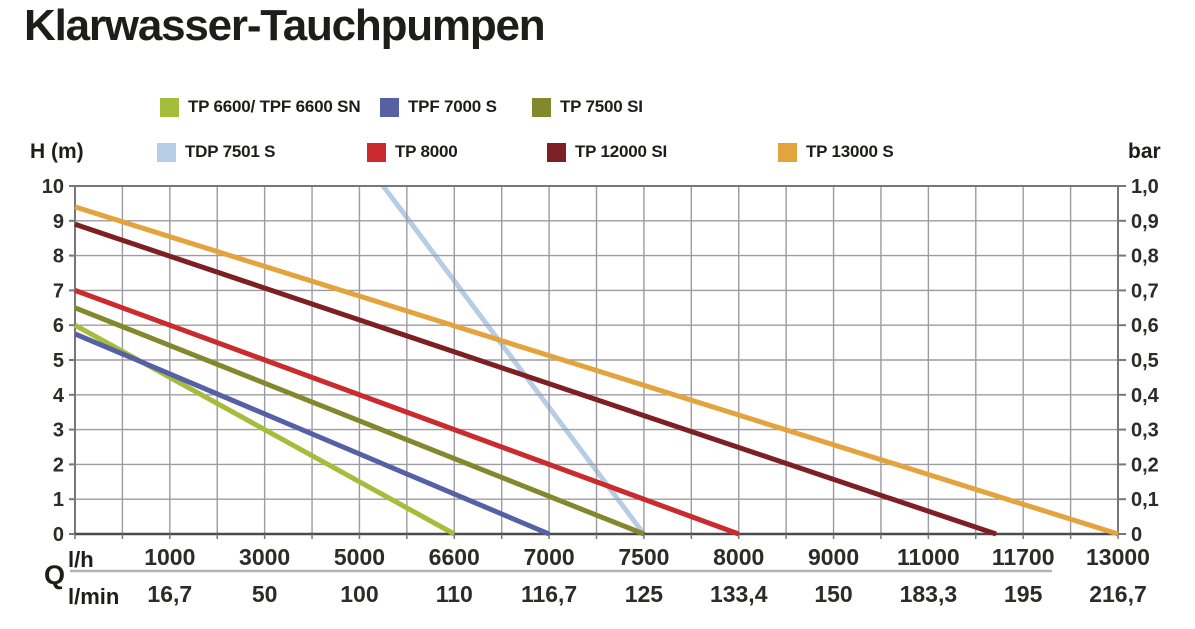 The height and width of the screenshot is (629, 1195). I want to click on legend-item-tdp-7501-s: TDP 7501 S, so click(216, 152).